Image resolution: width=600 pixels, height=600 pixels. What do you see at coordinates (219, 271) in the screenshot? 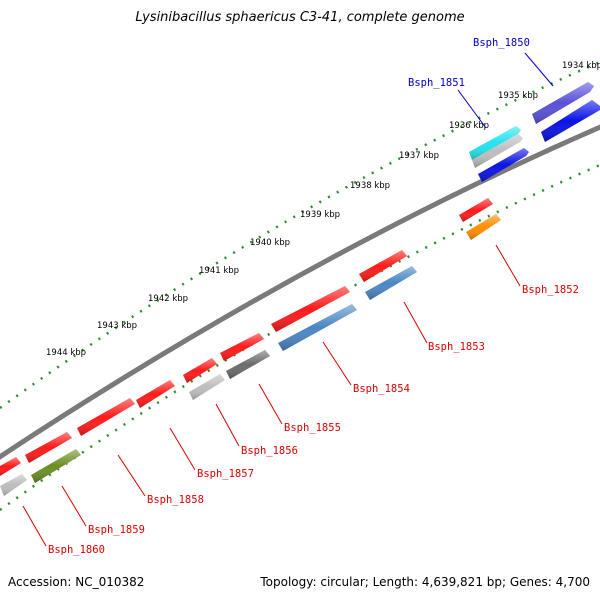
I see `kbp-label-1941: 1941 kbp` at bounding box center [219, 271].